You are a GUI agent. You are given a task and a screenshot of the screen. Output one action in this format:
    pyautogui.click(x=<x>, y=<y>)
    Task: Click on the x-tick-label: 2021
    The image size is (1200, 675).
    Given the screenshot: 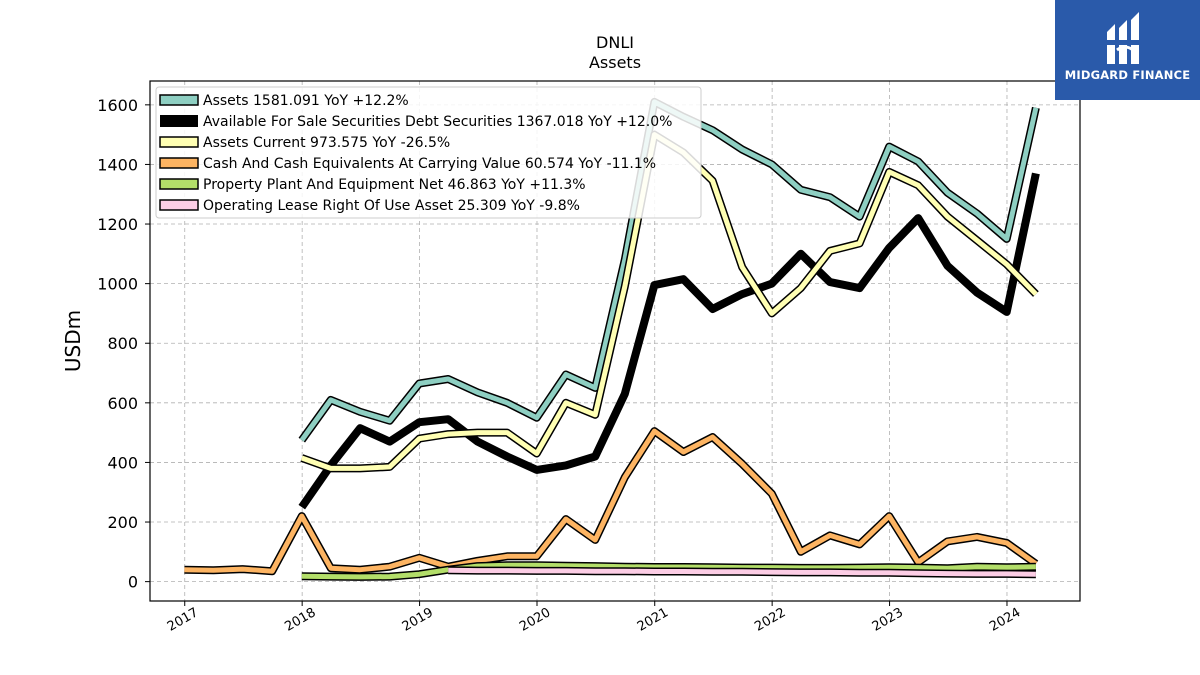 What is the action you would take?
    pyautogui.click(x=653, y=620)
    